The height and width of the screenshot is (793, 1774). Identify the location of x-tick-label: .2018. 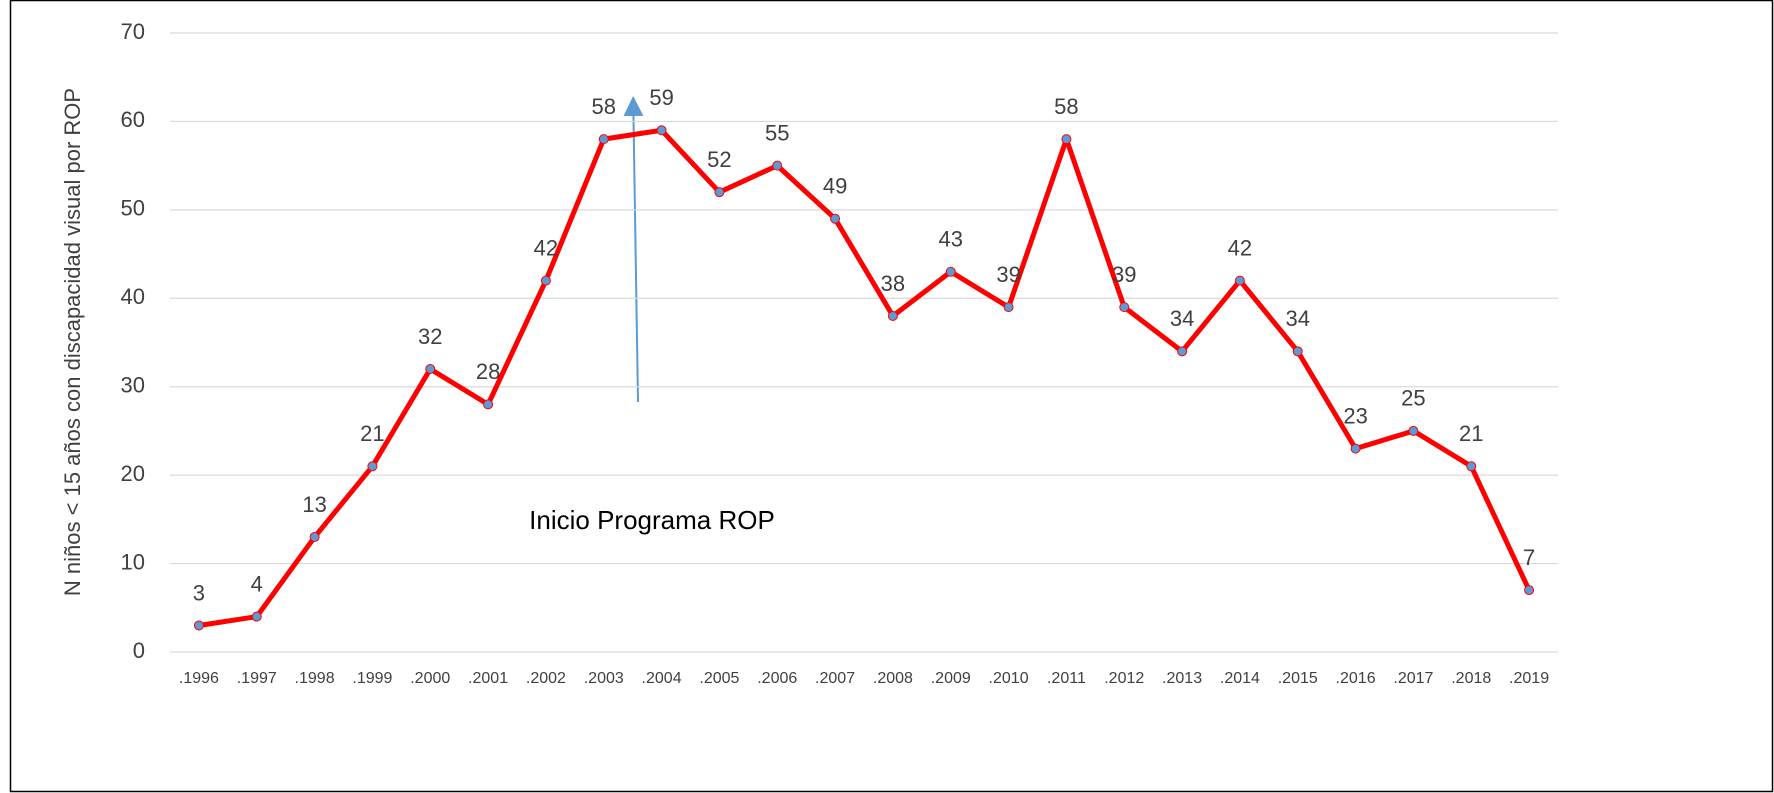
(1471, 678).